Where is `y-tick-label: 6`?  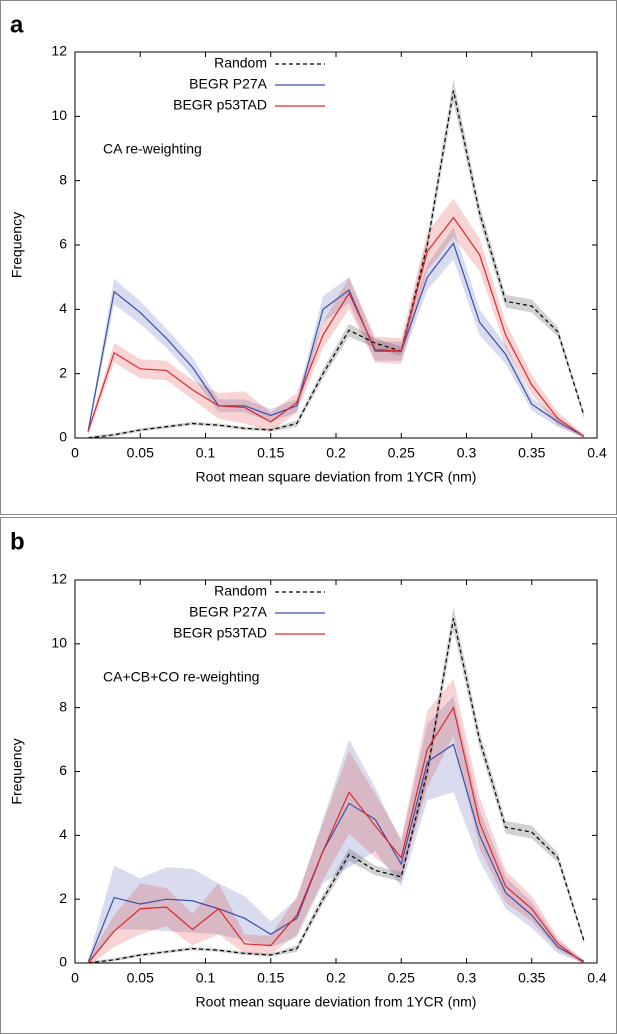 y-tick-label: 6 is located at coordinates (63, 770).